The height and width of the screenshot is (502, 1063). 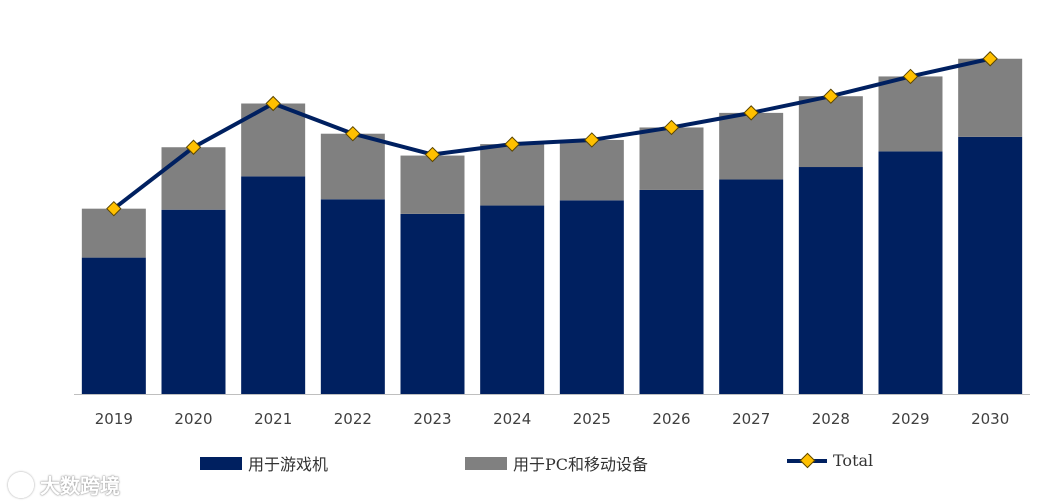 What do you see at coordinates (486, 463) in the screenshot?
I see `legend-swatch-pc-mobile` at bounding box center [486, 463].